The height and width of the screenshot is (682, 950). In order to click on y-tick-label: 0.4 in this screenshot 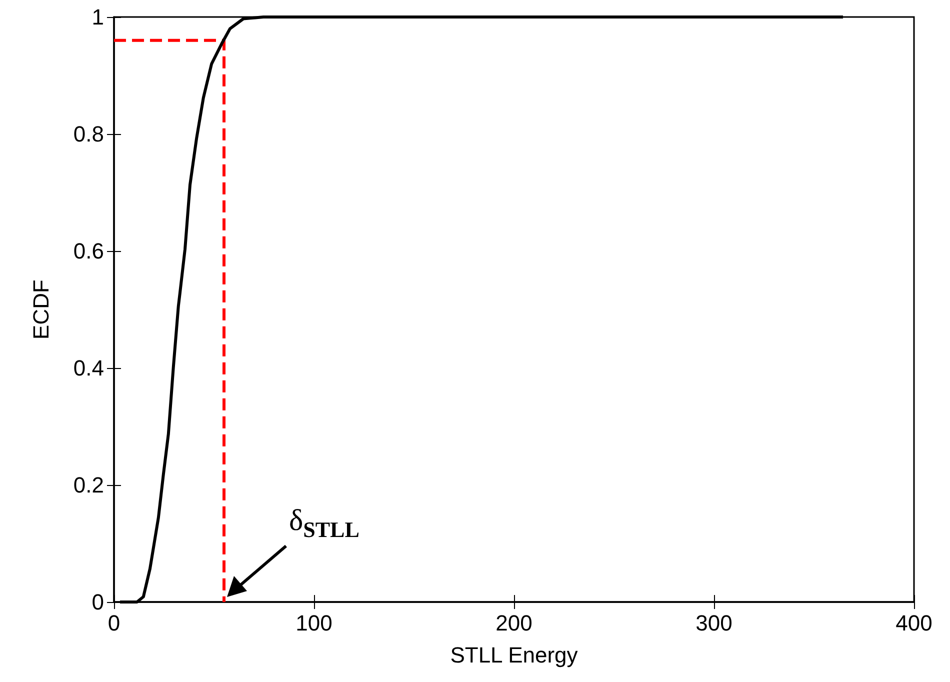, I will do `click(88, 368)`.